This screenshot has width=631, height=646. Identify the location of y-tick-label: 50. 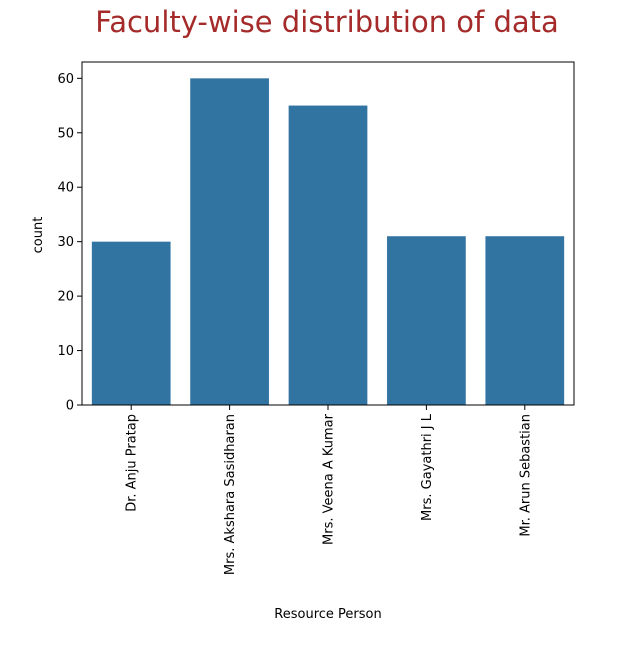
(65, 133).